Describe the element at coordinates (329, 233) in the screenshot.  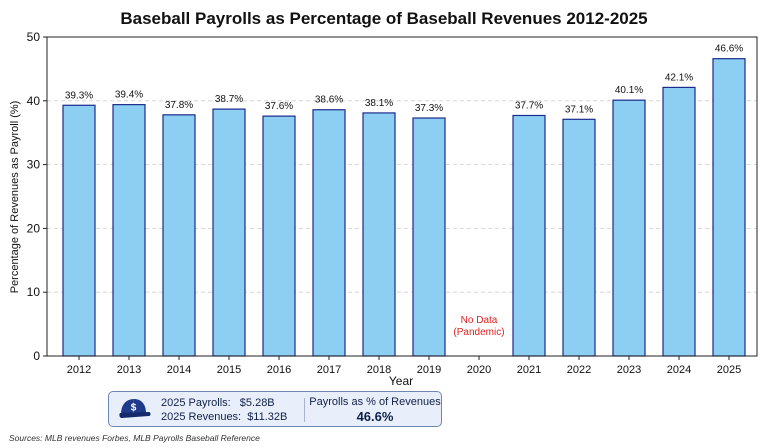
I see `bar-2017` at that location.